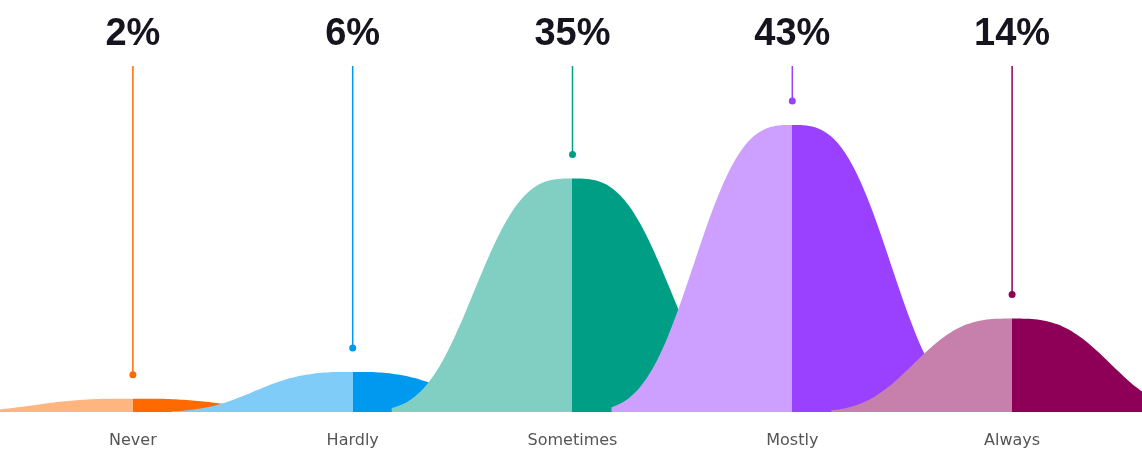 This screenshot has height=453, width=1142. Describe the element at coordinates (792, 439) in the screenshot. I see `category-label: Mostly` at that location.